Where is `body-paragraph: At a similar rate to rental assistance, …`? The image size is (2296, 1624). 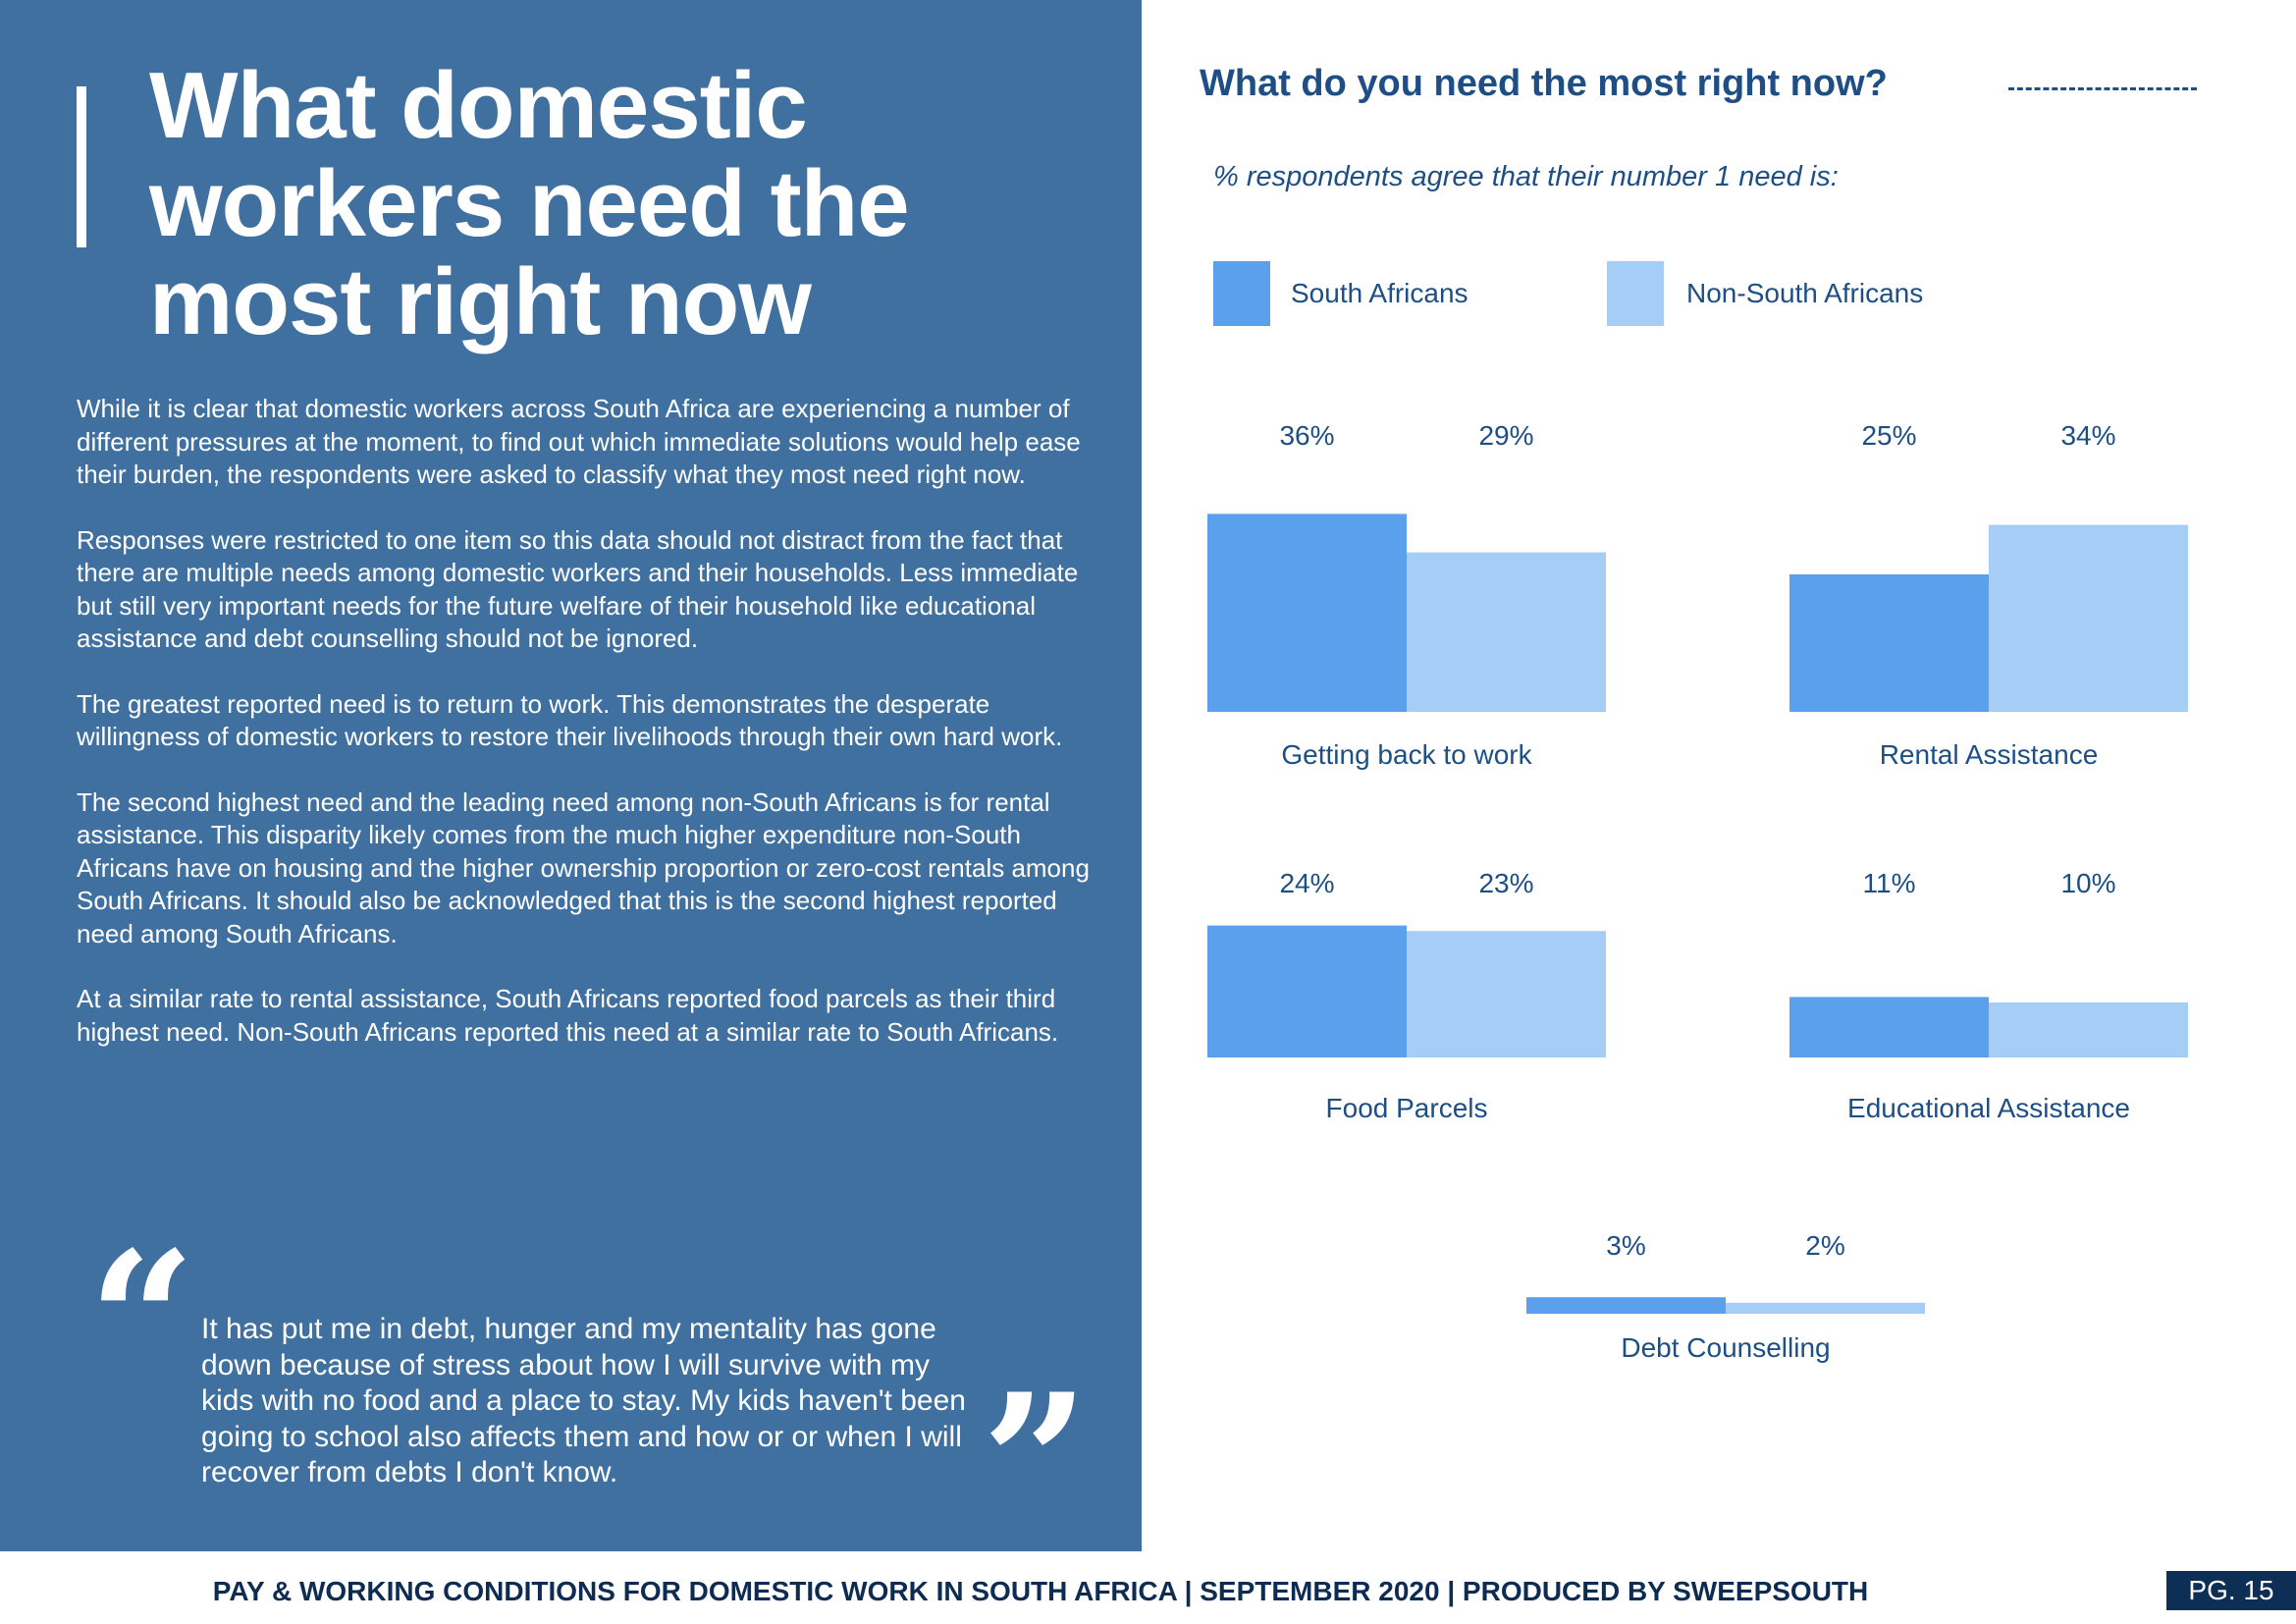
body-paragraph: At a similar rate to rental assistance, … is located at coordinates (568, 1015).